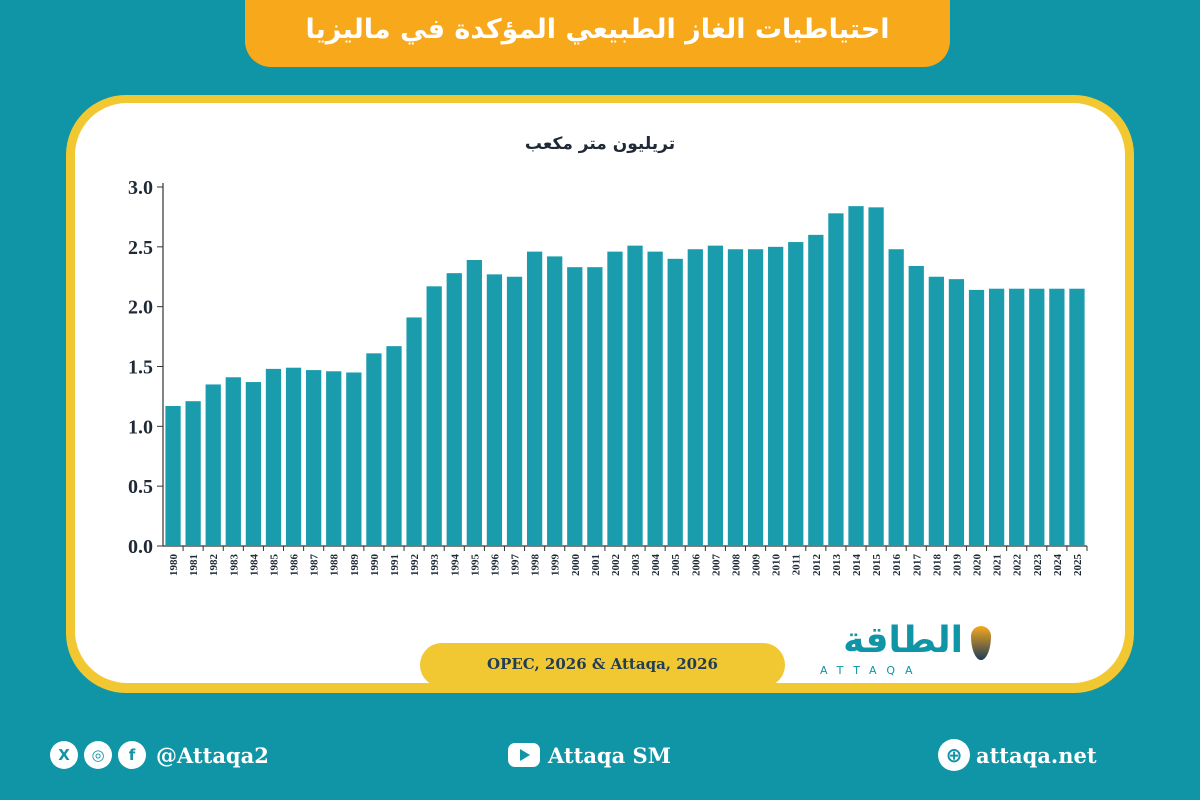 The height and width of the screenshot is (800, 1200). What do you see at coordinates (736, 565) in the screenshot?
I see `x-tick-label: 2008` at bounding box center [736, 565].